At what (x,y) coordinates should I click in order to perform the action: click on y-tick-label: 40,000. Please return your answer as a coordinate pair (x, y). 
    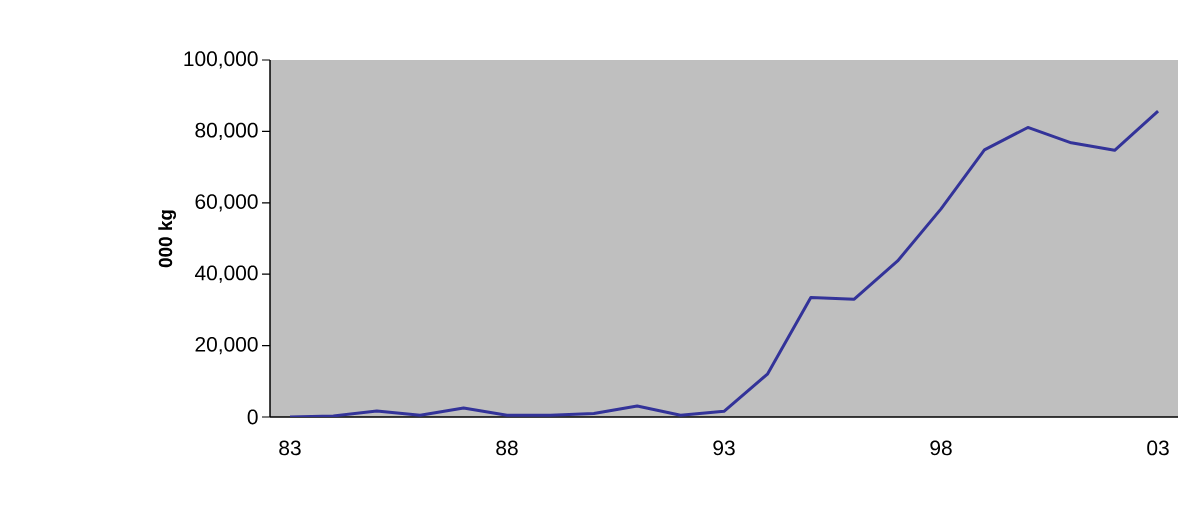
    Looking at the image, I should click on (226, 274).